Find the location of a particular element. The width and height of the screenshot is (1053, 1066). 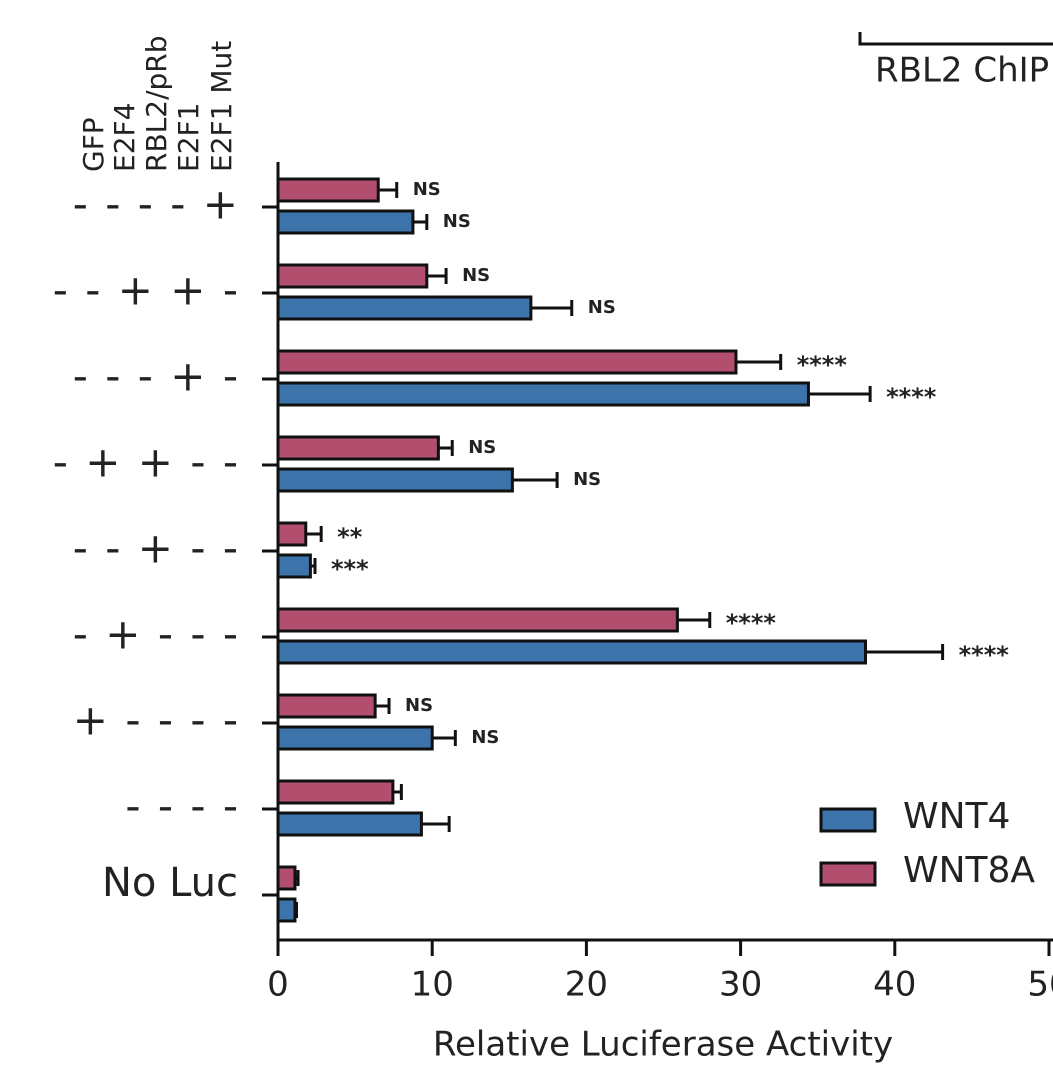

column-header: E2F1 Mut is located at coordinates (221, 106).